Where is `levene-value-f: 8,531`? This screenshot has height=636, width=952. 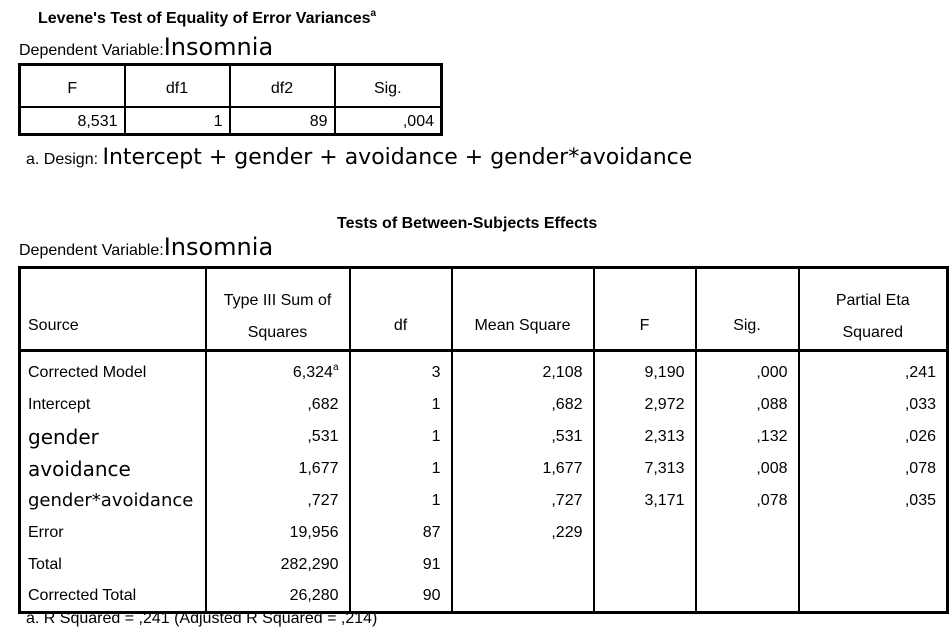 levene-value-f: 8,531 is located at coordinates (97, 121).